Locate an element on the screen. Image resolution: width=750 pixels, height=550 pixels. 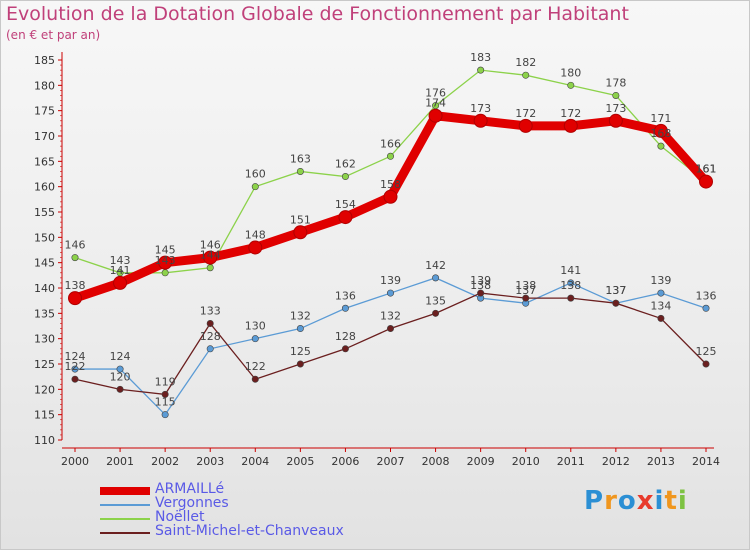
data-label: 137 is located at coordinates (615, 290).